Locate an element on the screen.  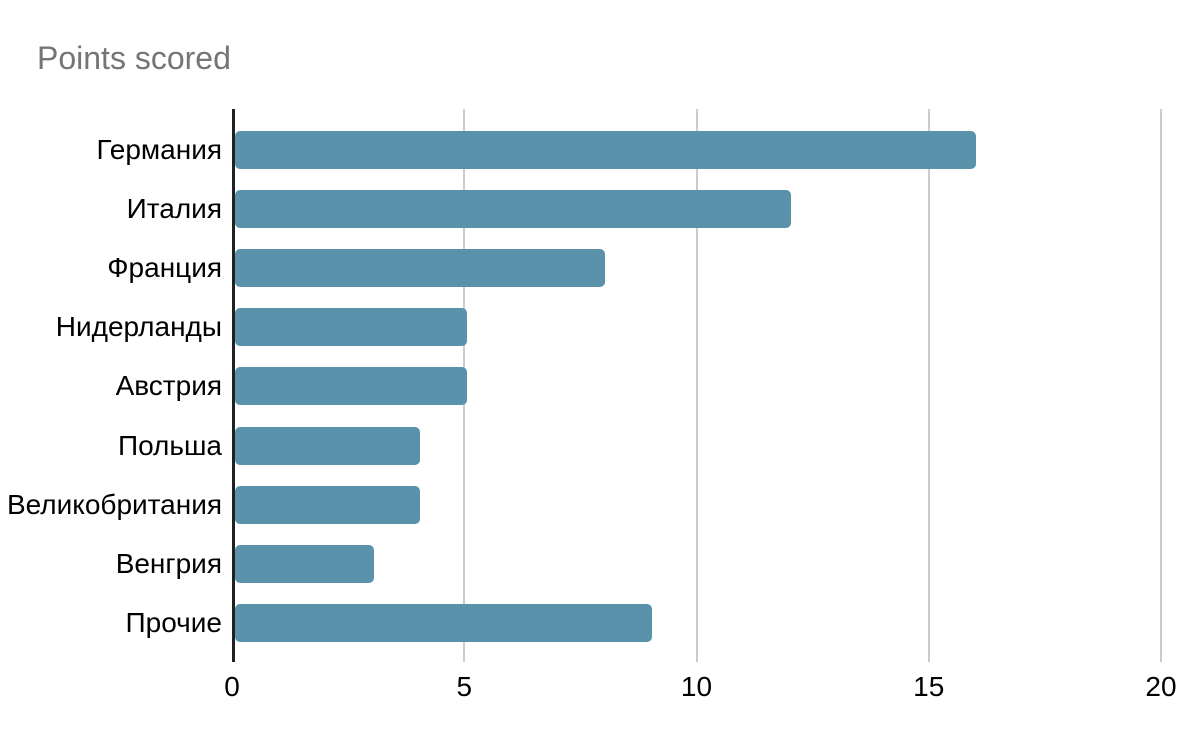
category-label: Венгрия is located at coordinates (168, 564).